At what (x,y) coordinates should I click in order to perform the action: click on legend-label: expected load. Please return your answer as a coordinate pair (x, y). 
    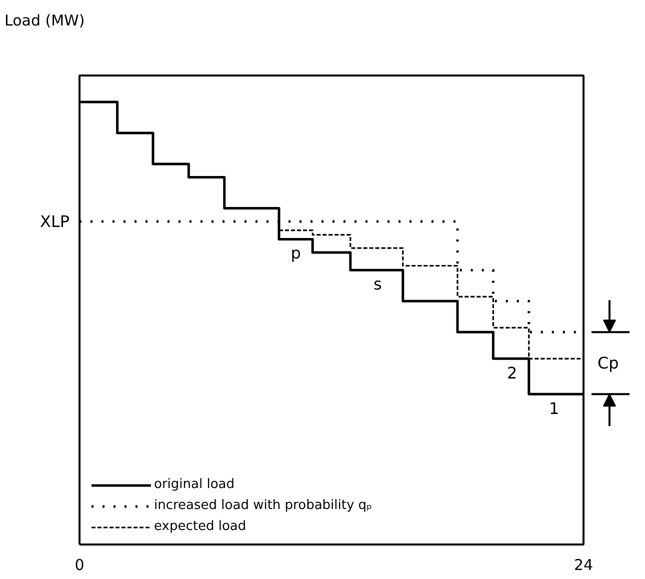
    Looking at the image, I should click on (200, 526).